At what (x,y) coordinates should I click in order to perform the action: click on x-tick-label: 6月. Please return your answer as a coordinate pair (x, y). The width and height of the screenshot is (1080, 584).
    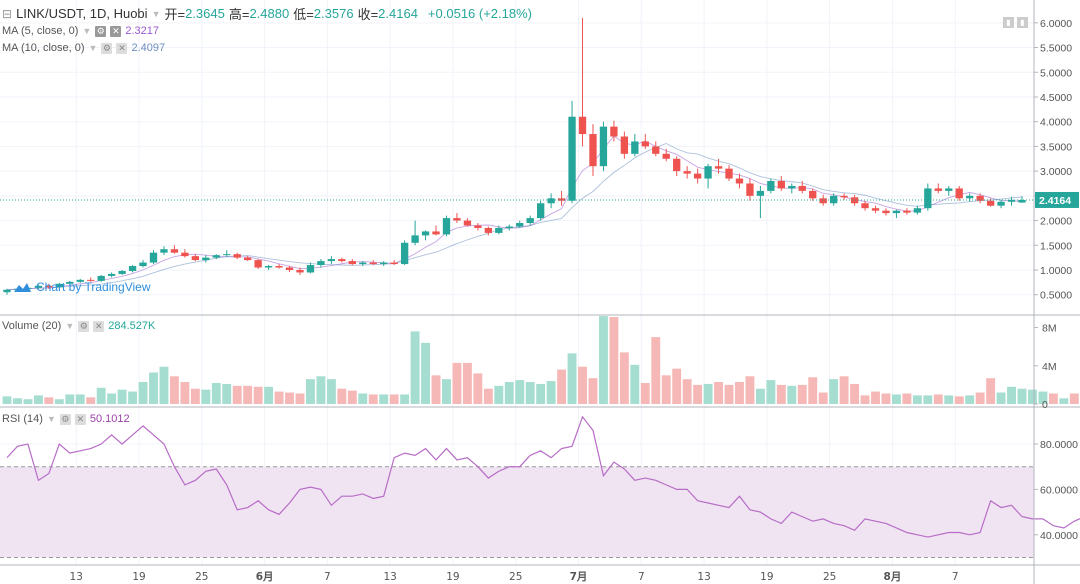
    Looking at the image, I should click on (265, 577).